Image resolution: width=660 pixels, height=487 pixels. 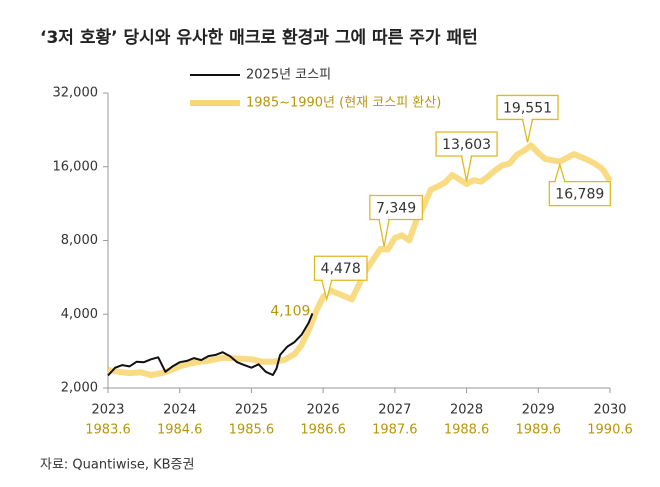 I want to click on x-tick-label: 2029, so click(x=538, y=410).